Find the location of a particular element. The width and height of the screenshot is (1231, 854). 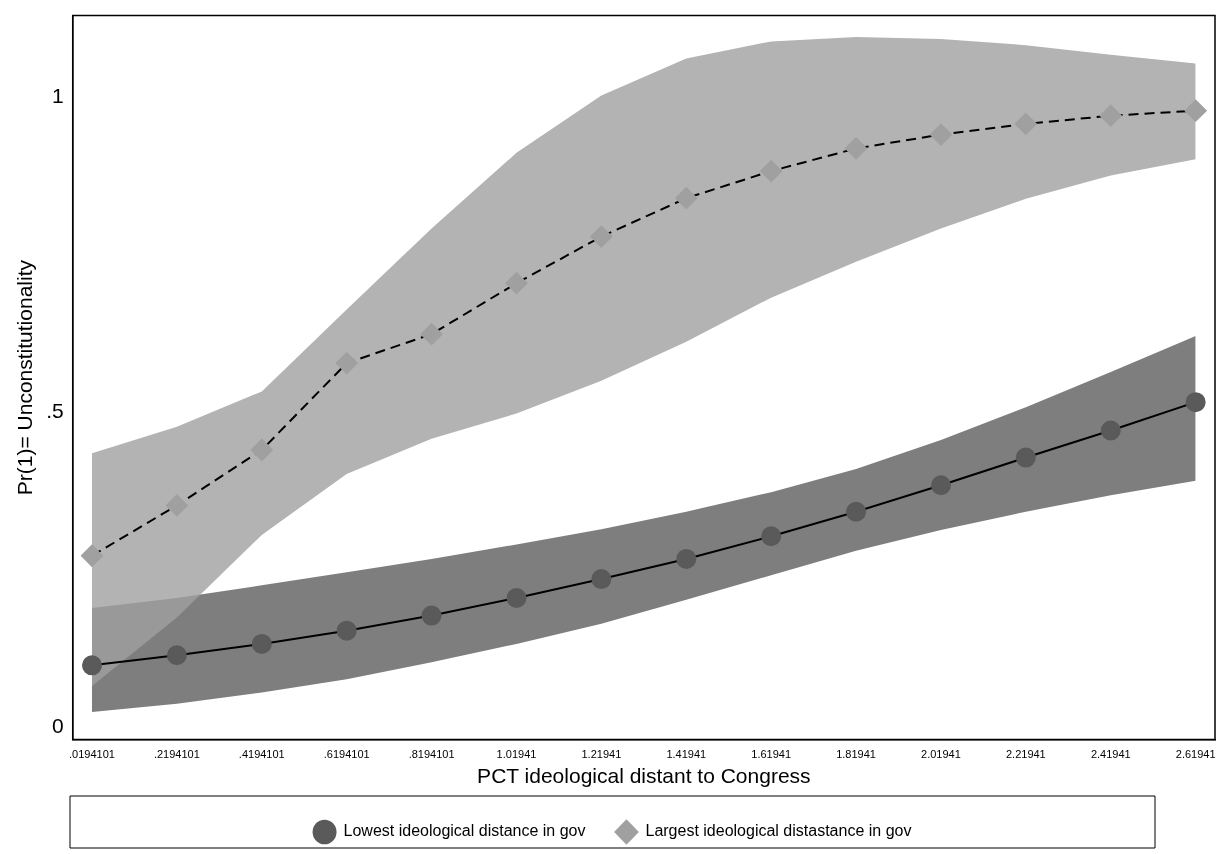

x-tick-label: 1.21941 is located at coordinates (601, 754).